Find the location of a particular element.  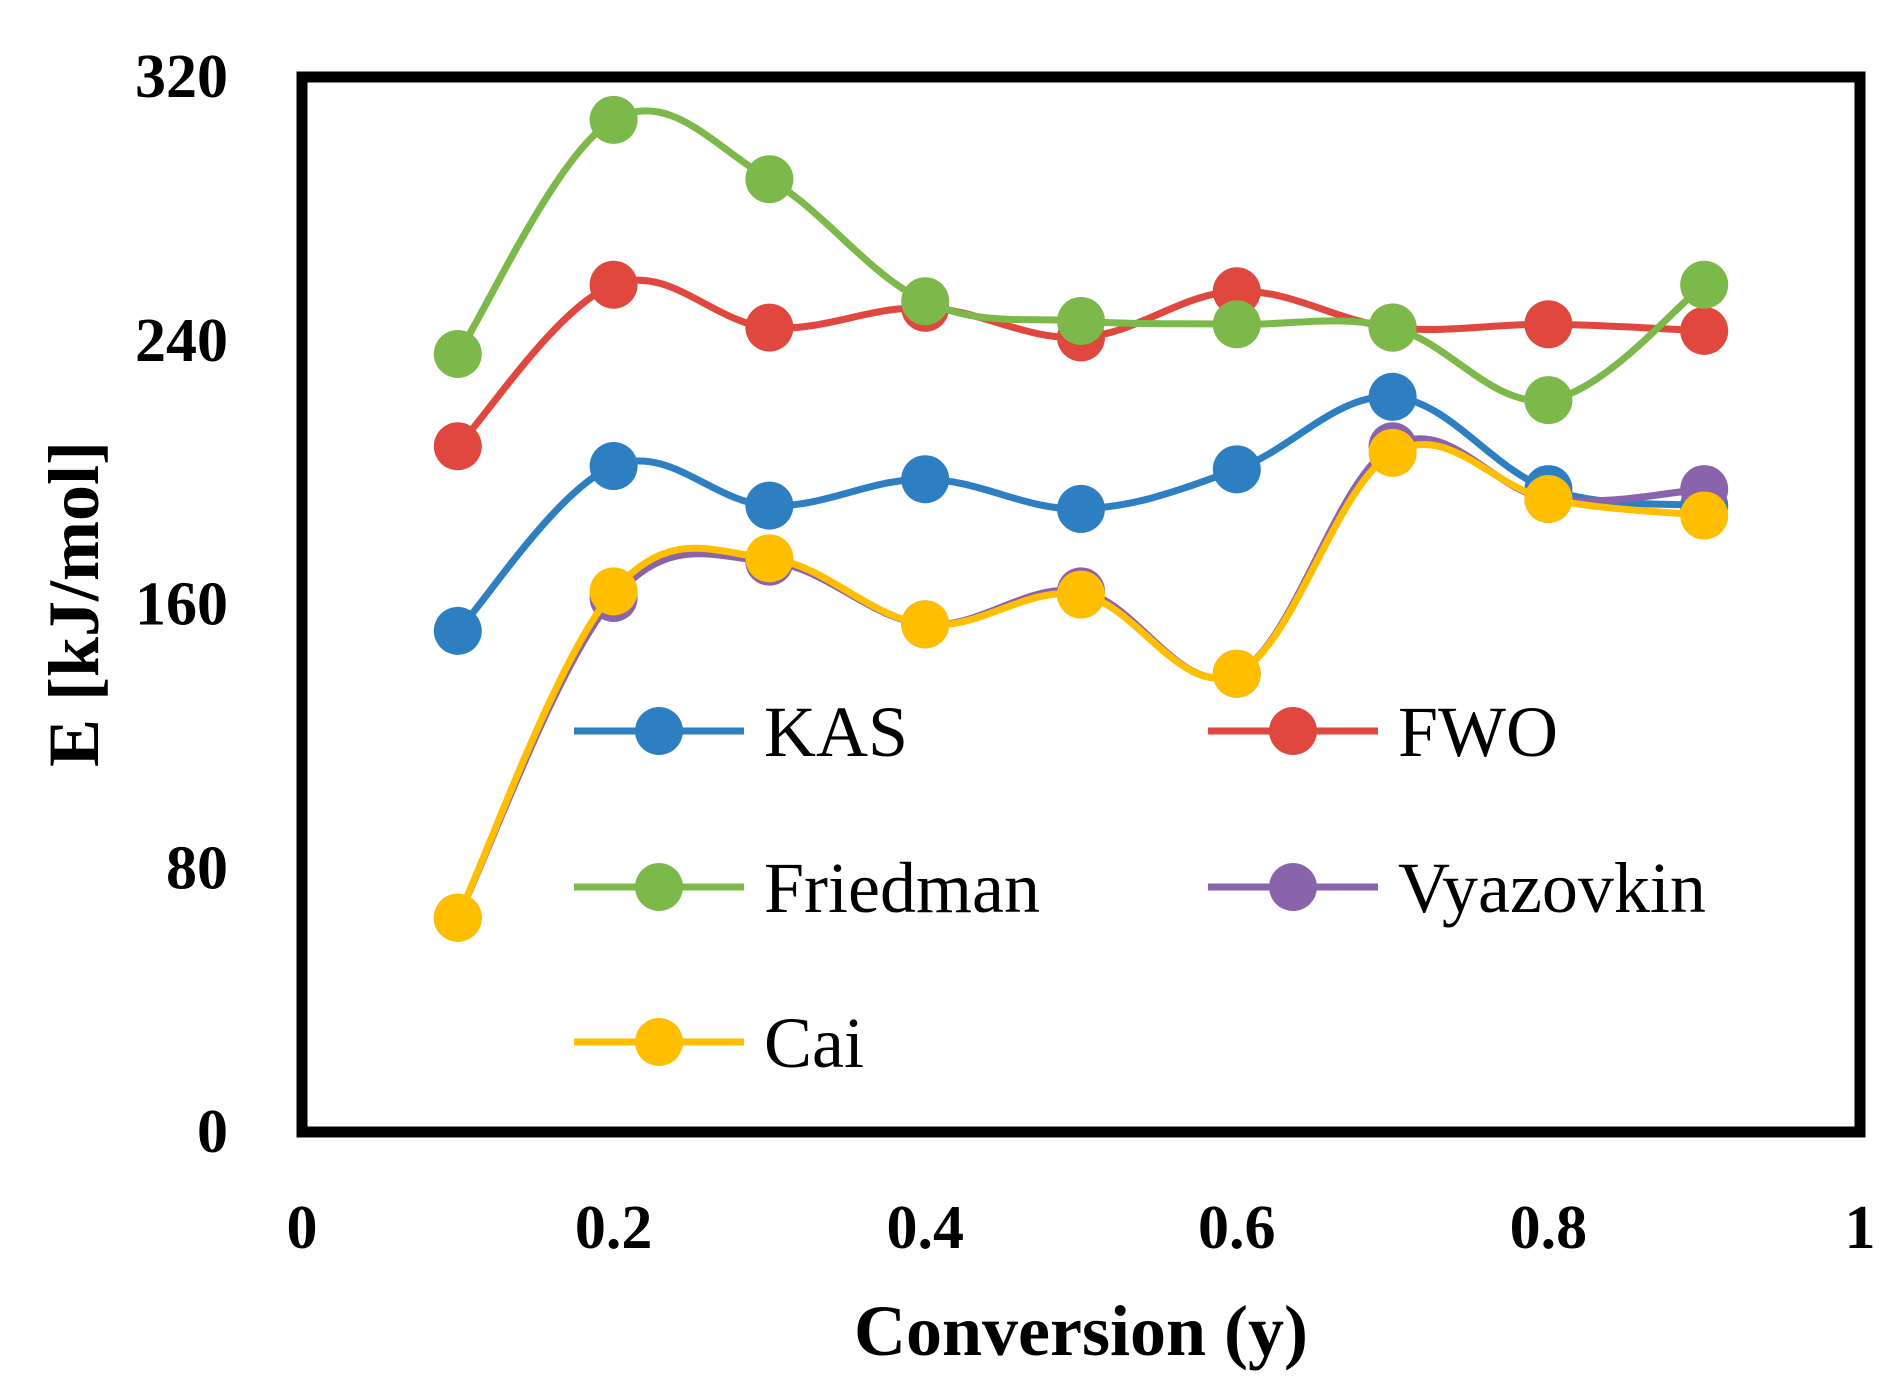

x-tick-label: 0.2 is located at coordinates (614, 1228).